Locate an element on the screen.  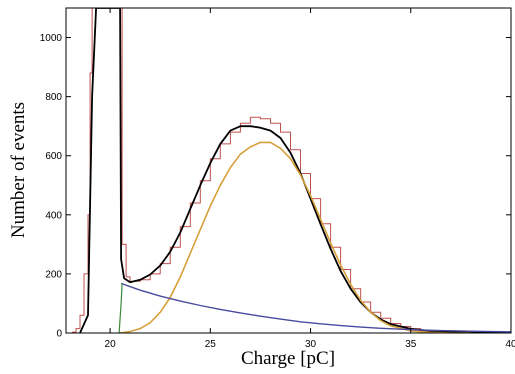
x-tick-label: 20 is located at coordinates (111, 344).